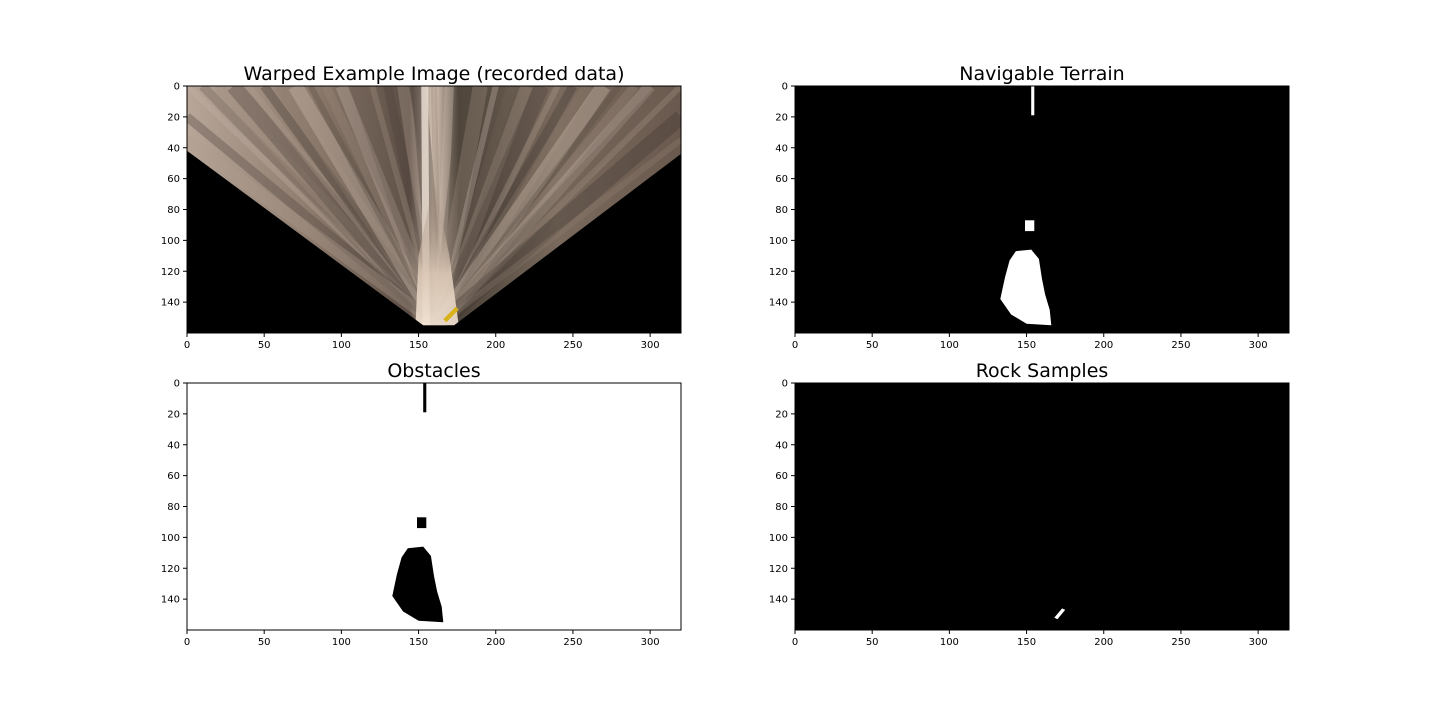 This screenshot has height=720, width=1440. I want to click on region-blob-small, so click(422, 523).